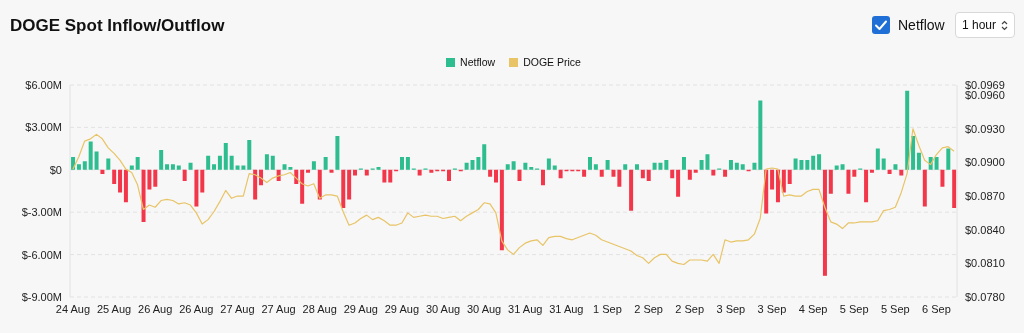 The image size is (1024, 333). Describe the element at coordinates (196, 308) in the screenshot. I see `x-tick-label: 26 Aug` at that location.